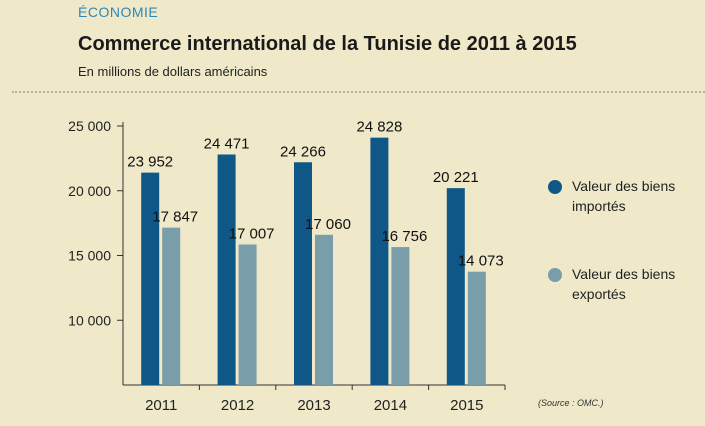 This screenshot has width=705, height=426. Describe the element at coordinates (624, 196) in the screenshot. I see `legend-label-imports: Valeur des biens importés` at that location.